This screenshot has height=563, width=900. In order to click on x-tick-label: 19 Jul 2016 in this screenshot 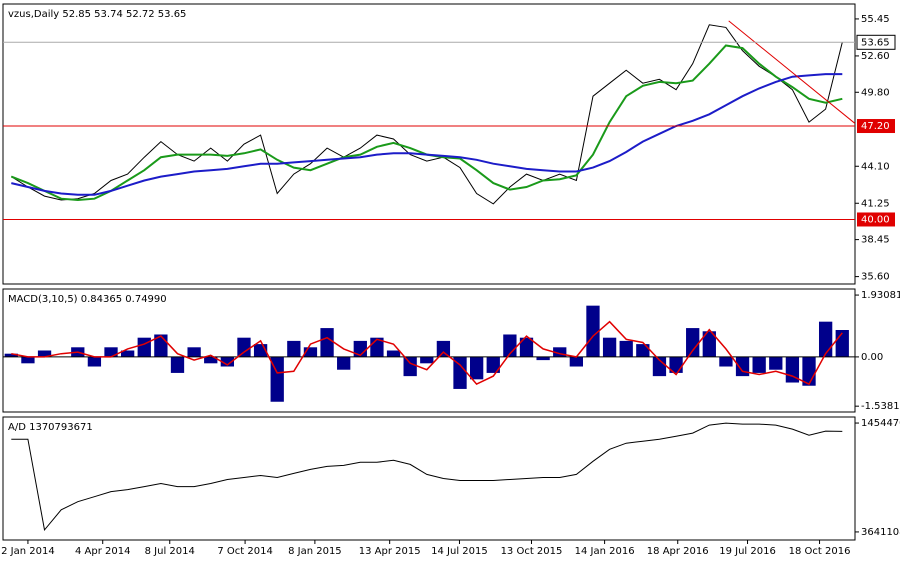, I will do `click(747, 551)`.